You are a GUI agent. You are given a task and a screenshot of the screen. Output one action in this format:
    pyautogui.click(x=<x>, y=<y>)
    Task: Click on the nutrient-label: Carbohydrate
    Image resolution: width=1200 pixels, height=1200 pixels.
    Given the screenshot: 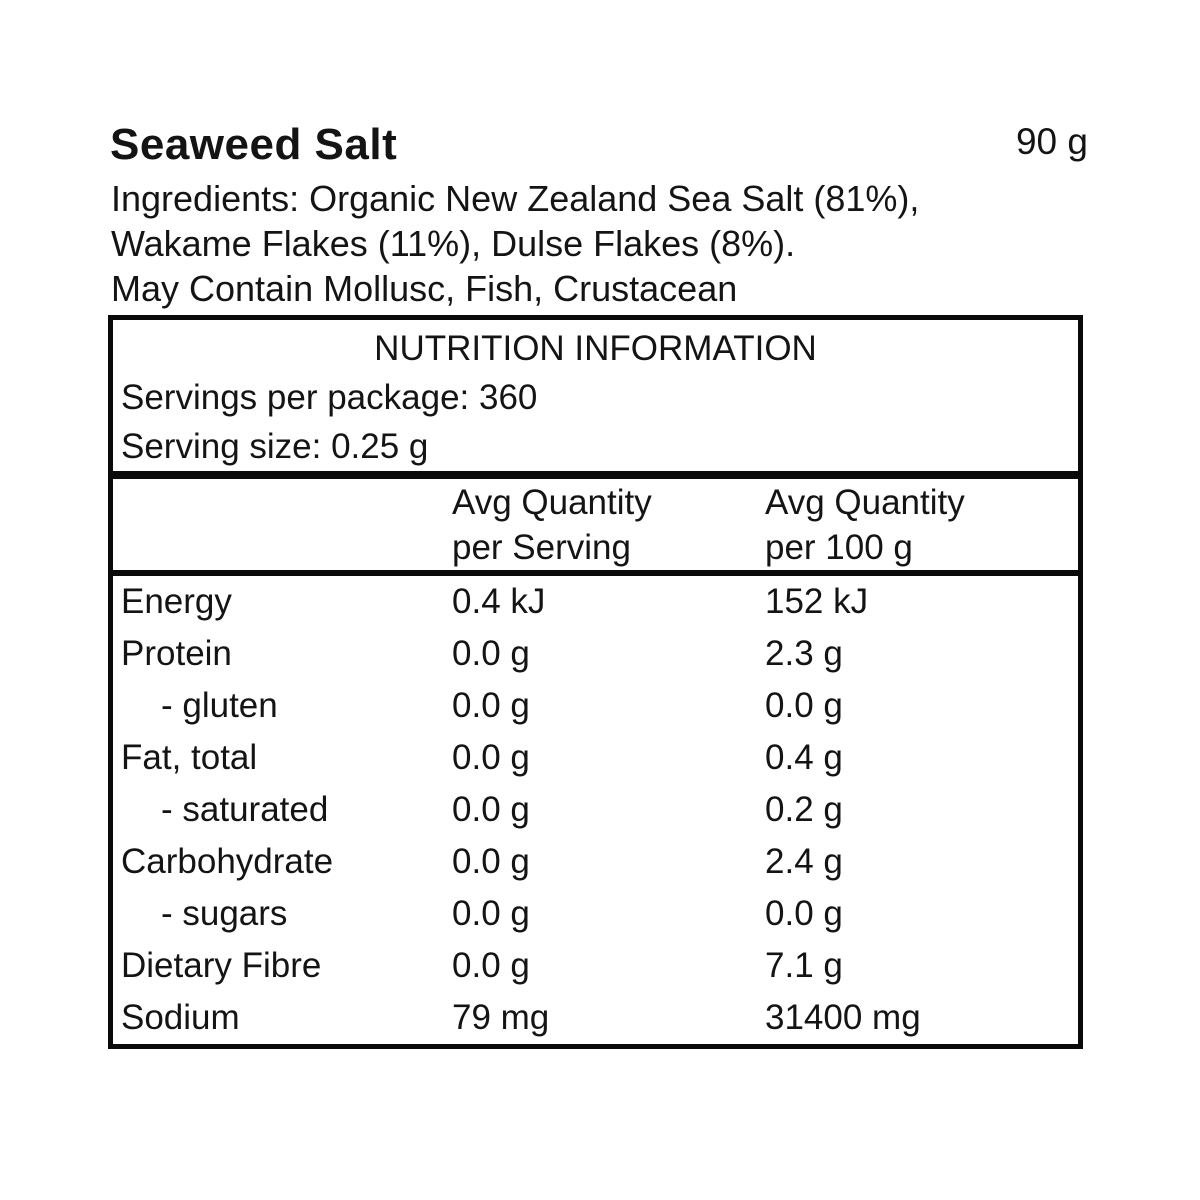 What is the action you would take?
    pyautogui.click(x=227, y=861)
    